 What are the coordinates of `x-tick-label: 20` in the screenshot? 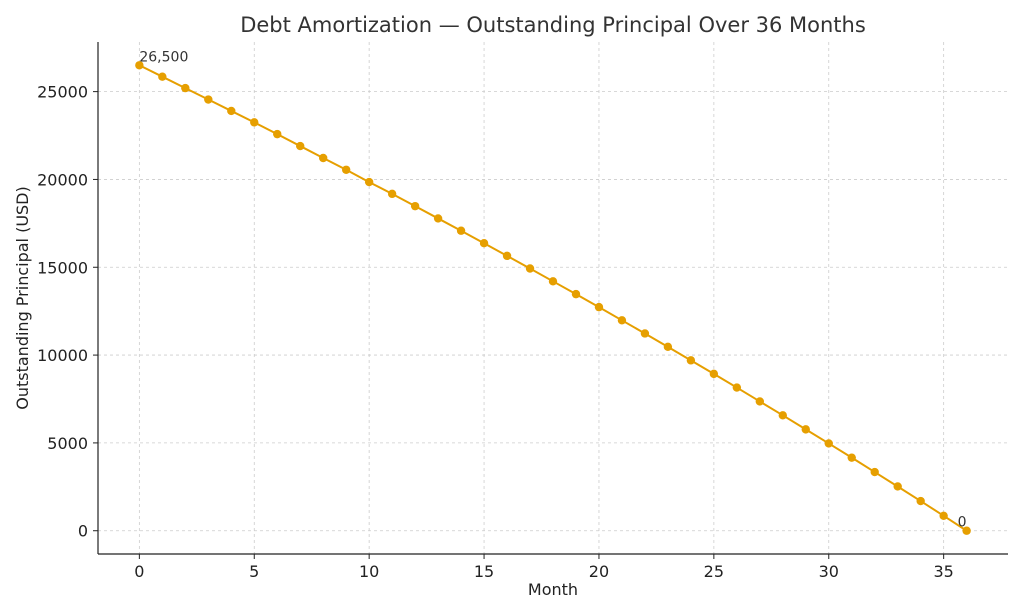 It's located at (599, 571).